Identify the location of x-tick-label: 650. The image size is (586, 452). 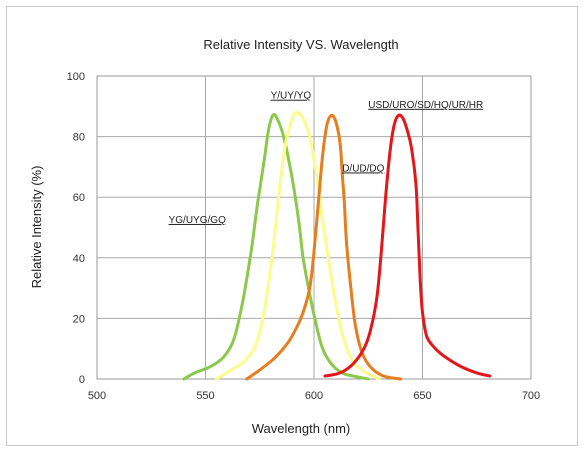
(422, 396).